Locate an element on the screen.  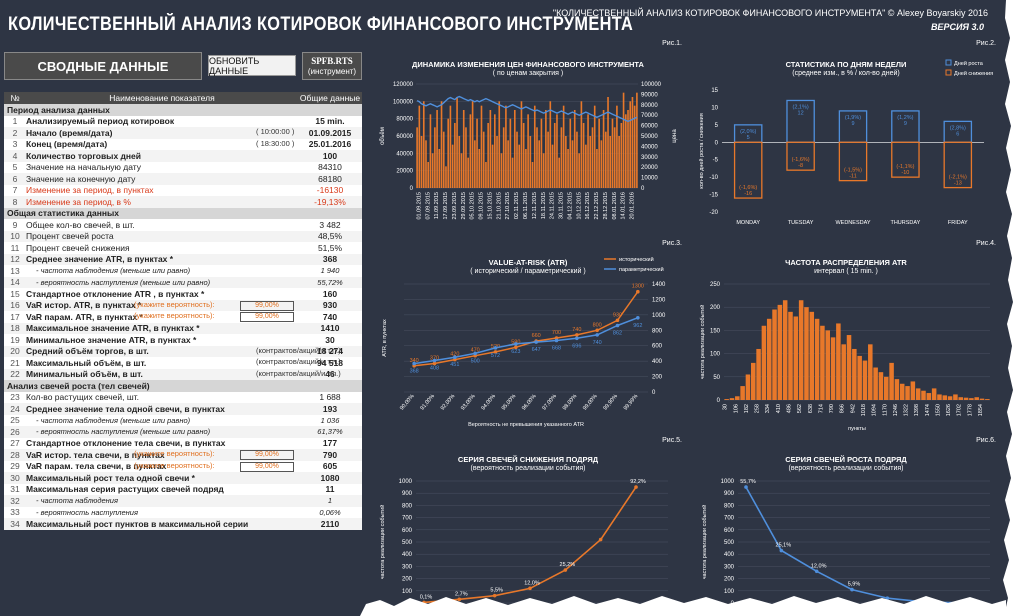
down-change-label: (-1,1%) is located at coordinates (905, 167).